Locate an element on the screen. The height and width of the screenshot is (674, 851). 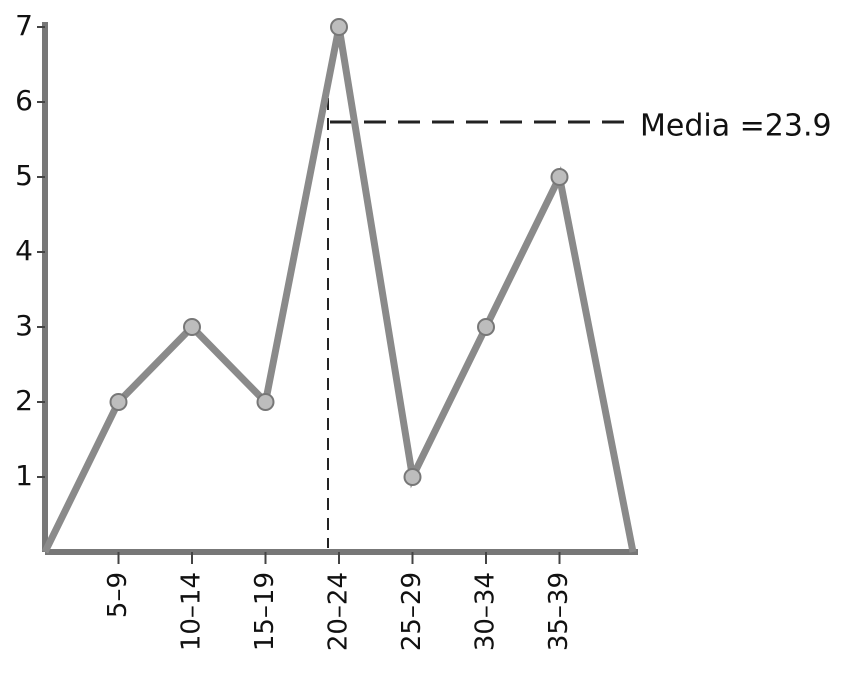
x-tick-label: 5–9 is located at coordinates (118, 595).